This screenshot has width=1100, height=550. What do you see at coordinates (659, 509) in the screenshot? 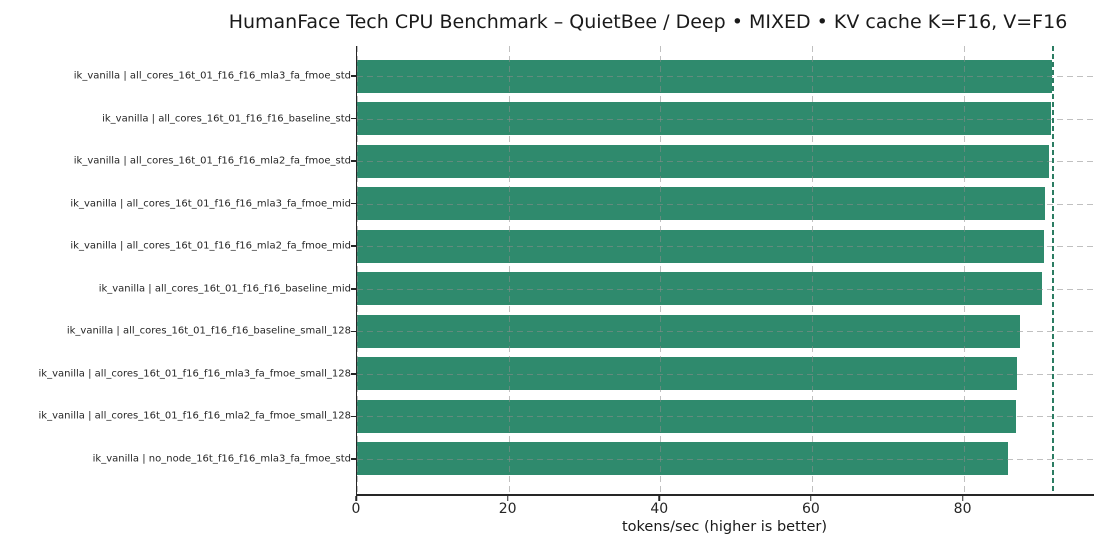
I see `x-tick-label: 40` at bounding box center [659, 509].